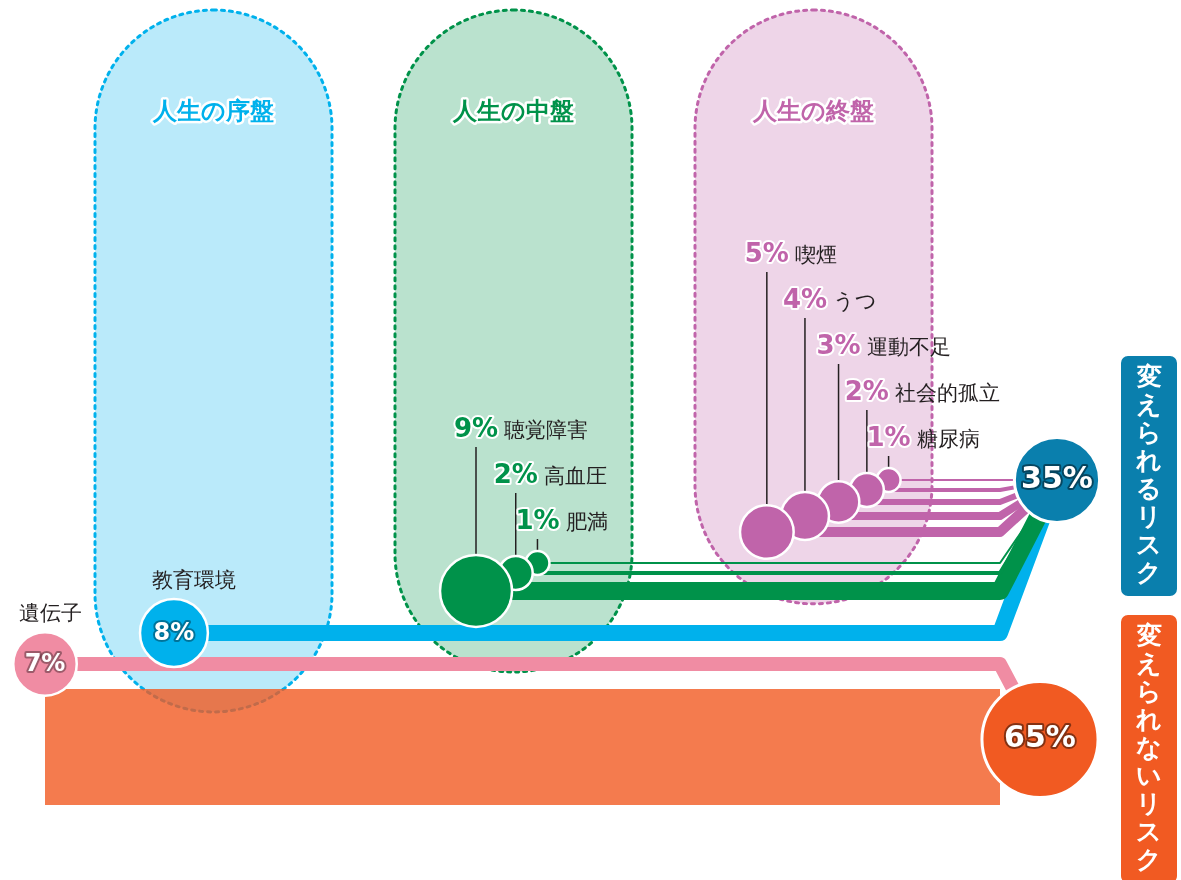 The height and width of the screenshot is (880, 1181). Describe the element at coordinates (1057, 477) in the screenshot. I see `text: 35%` at that location.